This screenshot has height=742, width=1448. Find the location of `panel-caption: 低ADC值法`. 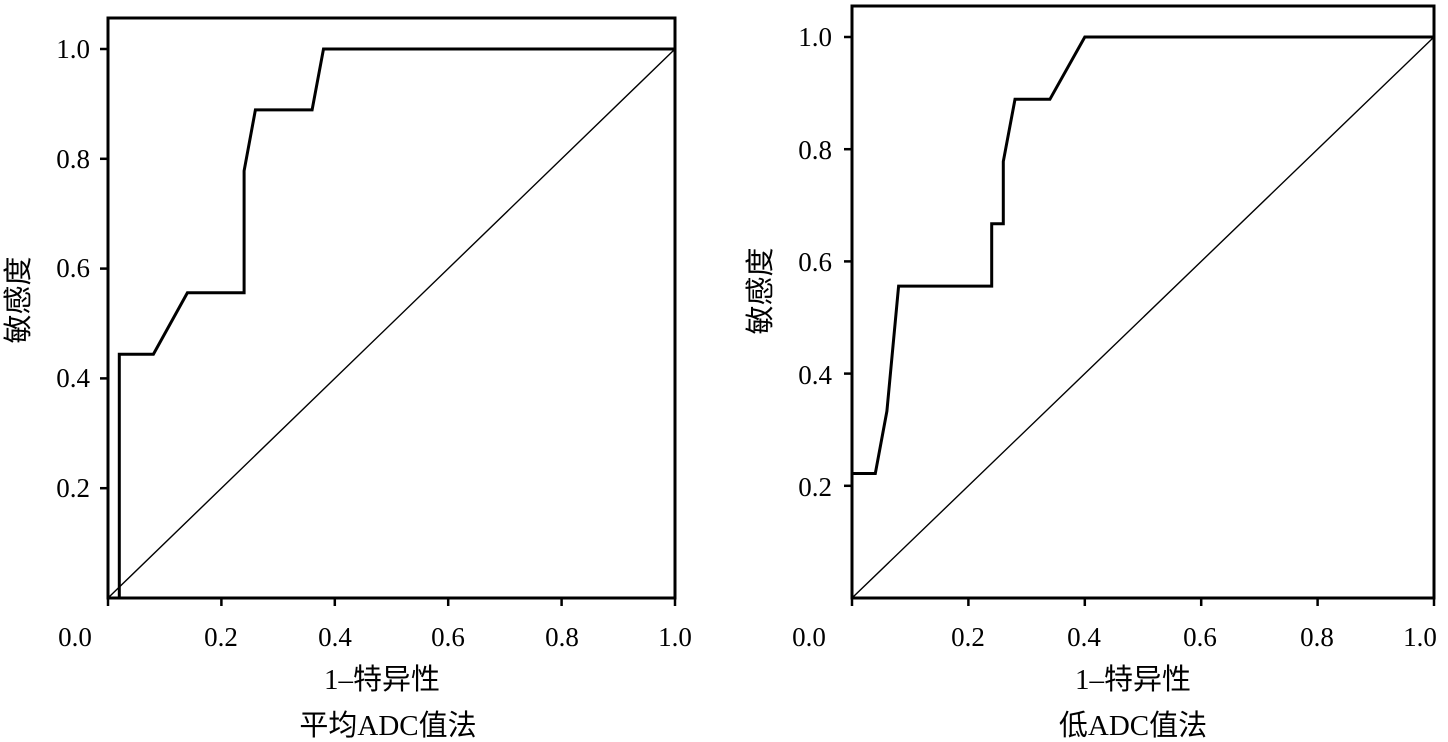

panel-caption: 低ADC值法 is located at coordinates (1133, 725).